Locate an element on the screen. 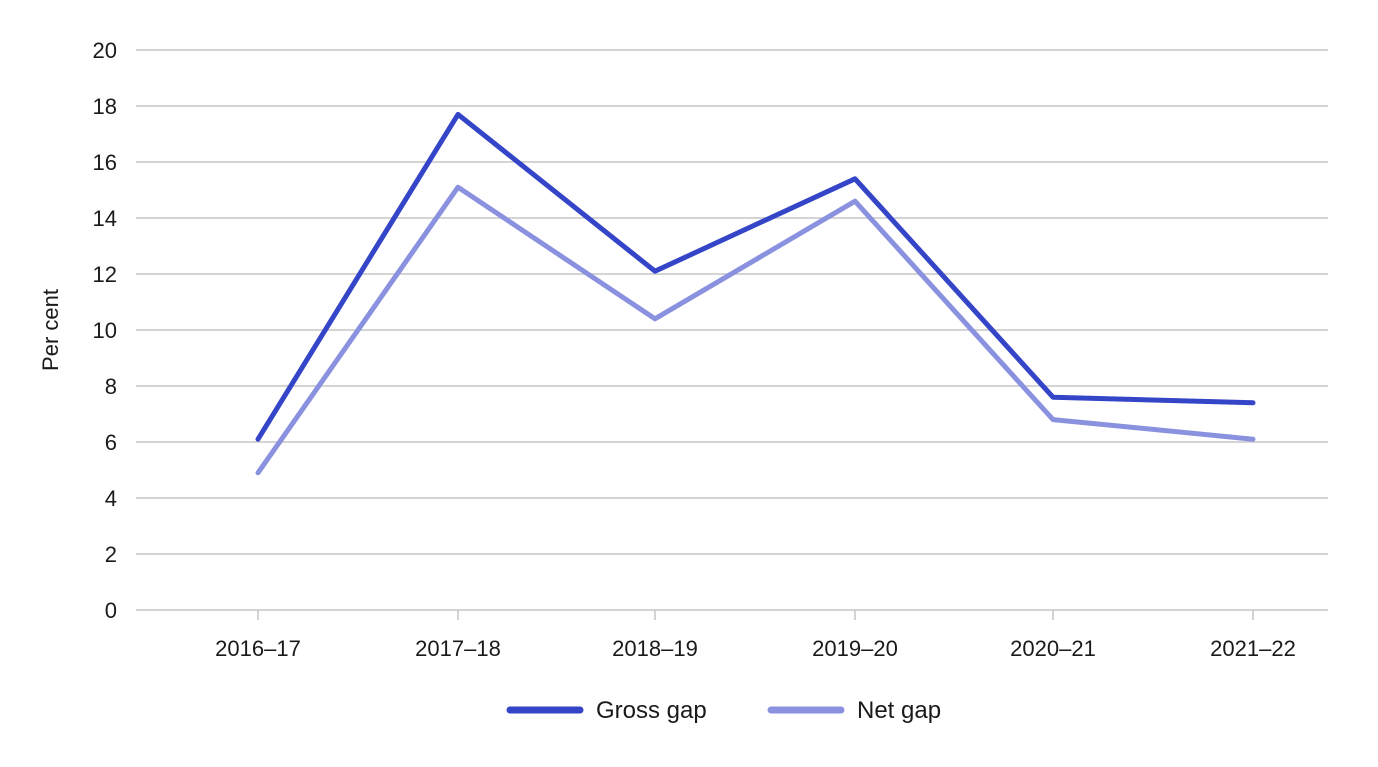 The image size is (1378, 767). y-tick-label: 8 is located at coordinates (111, 386).